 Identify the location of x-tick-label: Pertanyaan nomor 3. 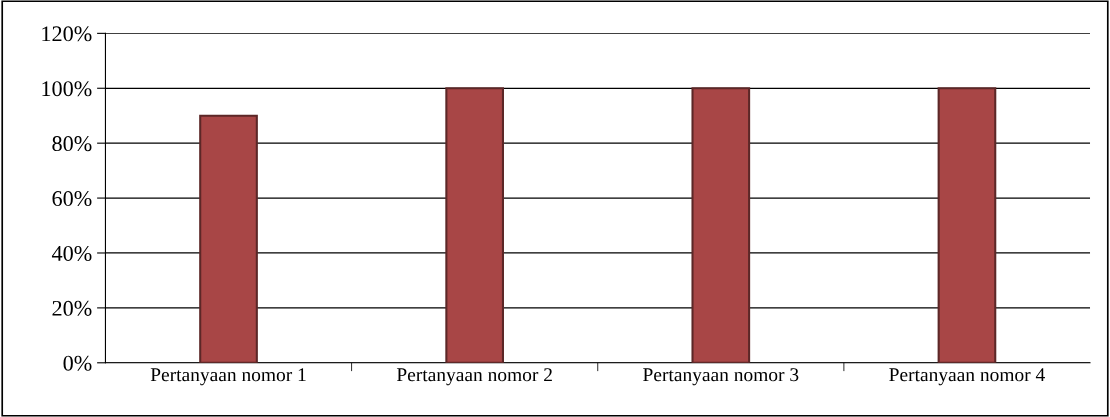
(721, 377).